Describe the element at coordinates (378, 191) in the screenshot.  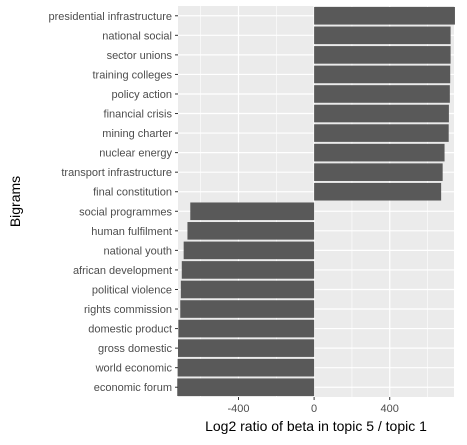
I see `bar-final-constitution` at that location.